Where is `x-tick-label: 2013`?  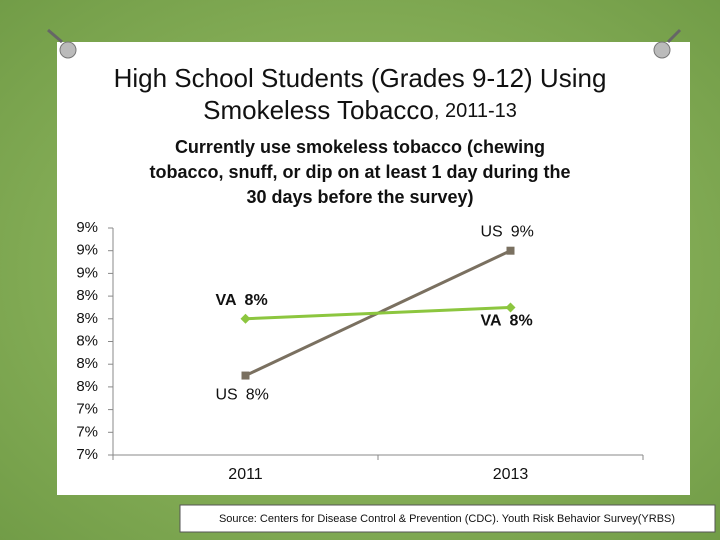 x-tick-label: 2013 is located at coordinates (511, 474).